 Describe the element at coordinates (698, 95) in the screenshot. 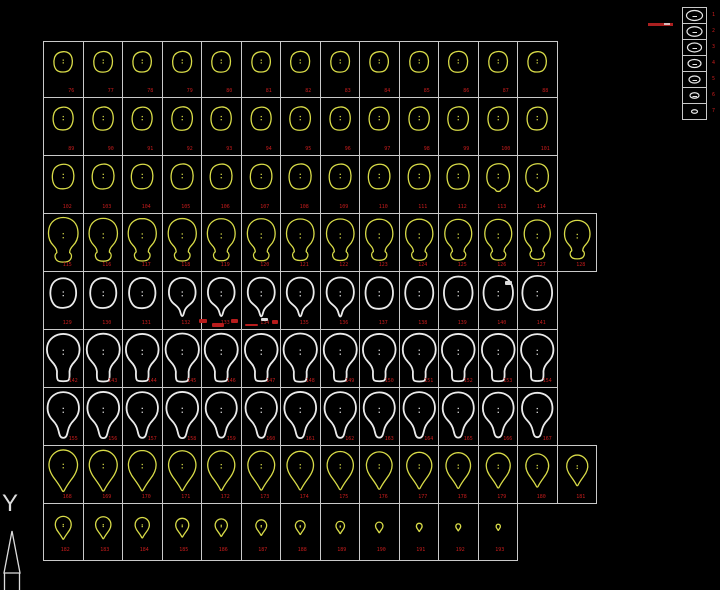

I see `legend-cell: 6` at that location.